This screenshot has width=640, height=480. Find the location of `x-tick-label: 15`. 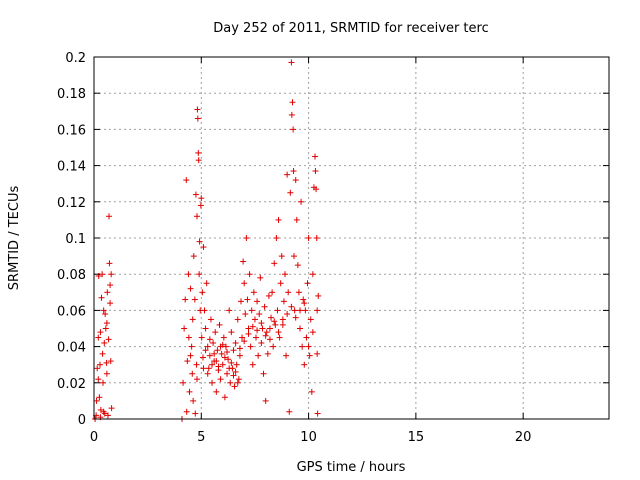

x-tick-label: 15 is located at coordinates (416, 437).